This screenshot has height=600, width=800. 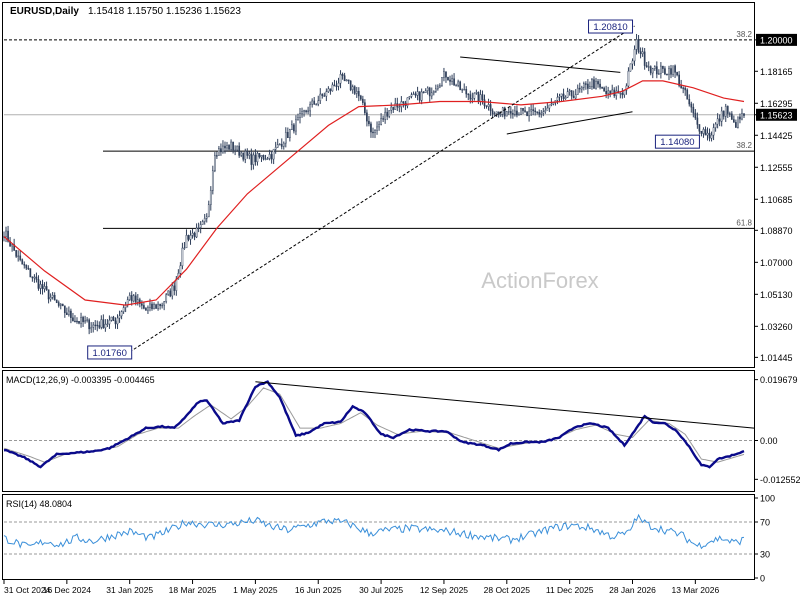 What do you see at coordinates (776, 358) in the screenshot?
I see `price-y-tick-label-11: 1.01445` at bounding box center [776, 358].